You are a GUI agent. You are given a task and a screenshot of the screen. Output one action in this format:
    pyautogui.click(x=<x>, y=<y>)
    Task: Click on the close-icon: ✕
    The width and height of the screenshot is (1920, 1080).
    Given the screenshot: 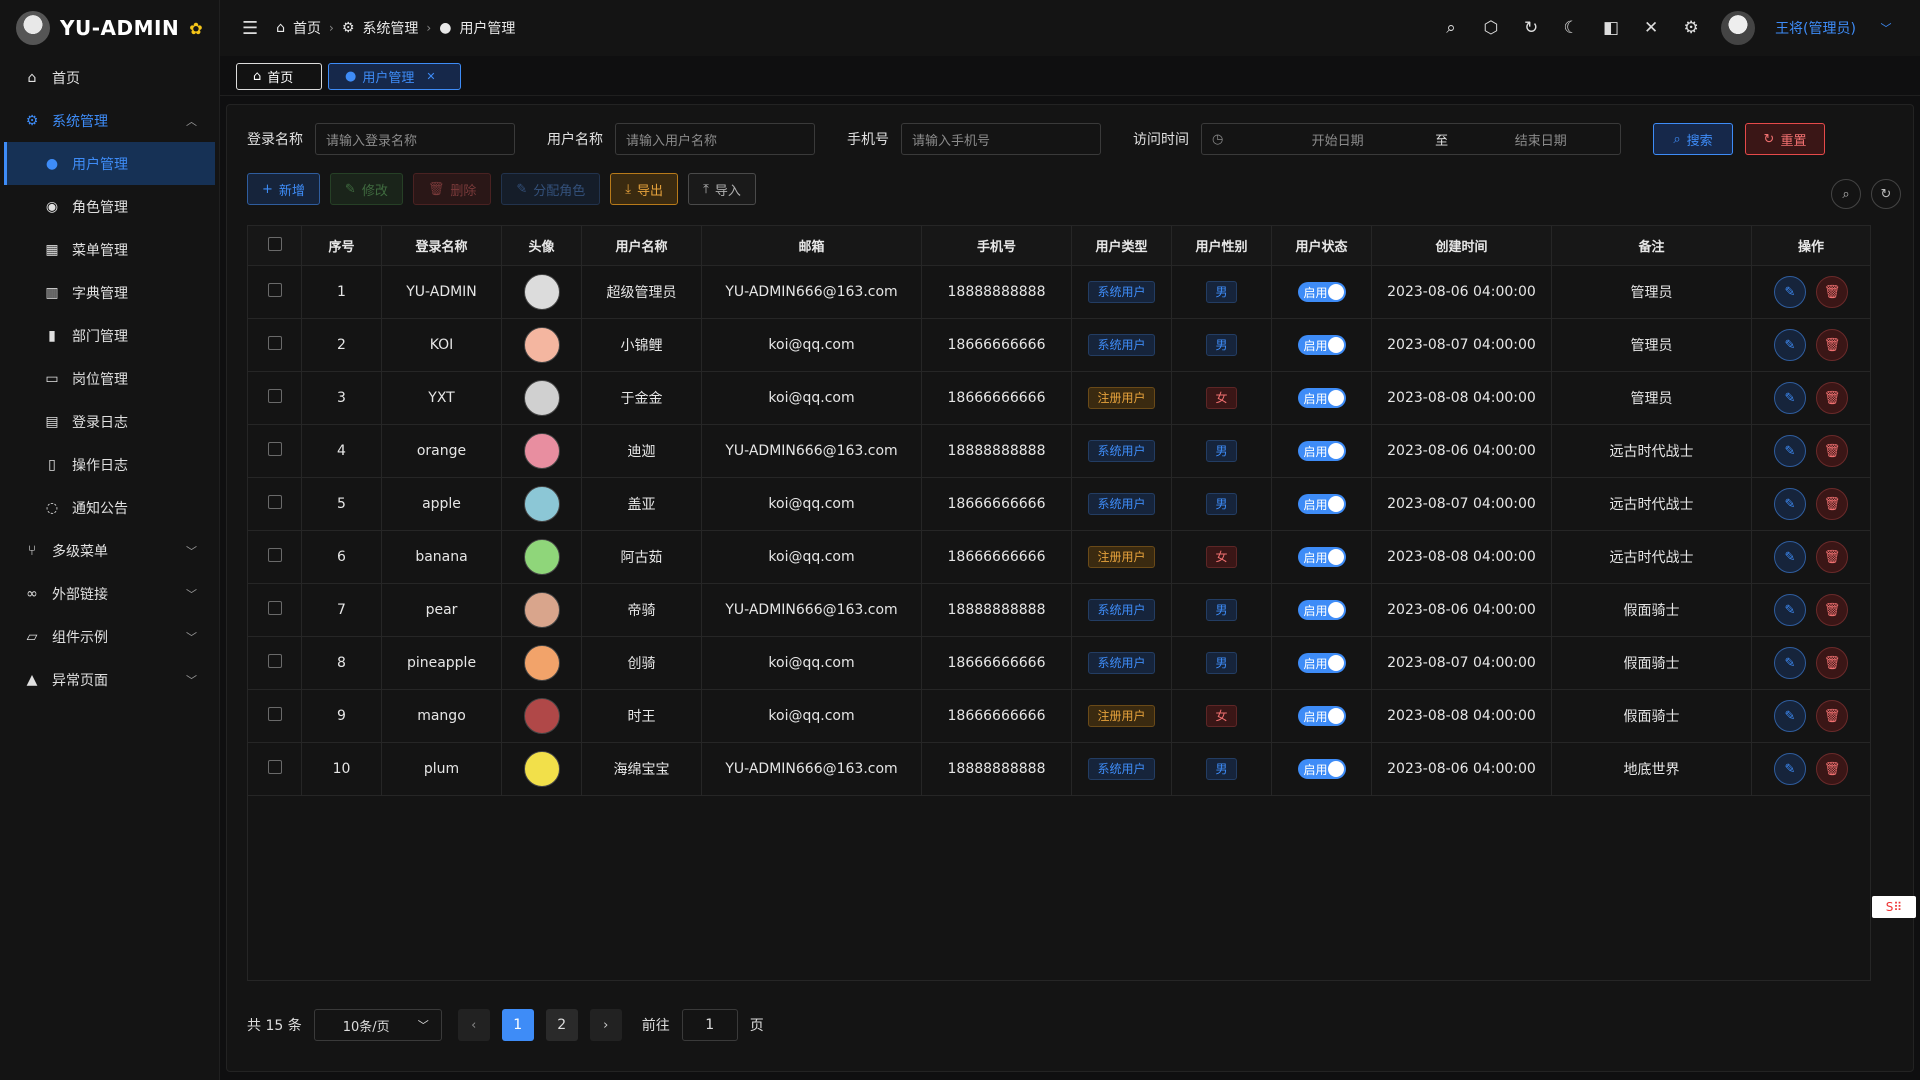 What is the action you would take?
    pyautogui.click(x=431, y=76)
    